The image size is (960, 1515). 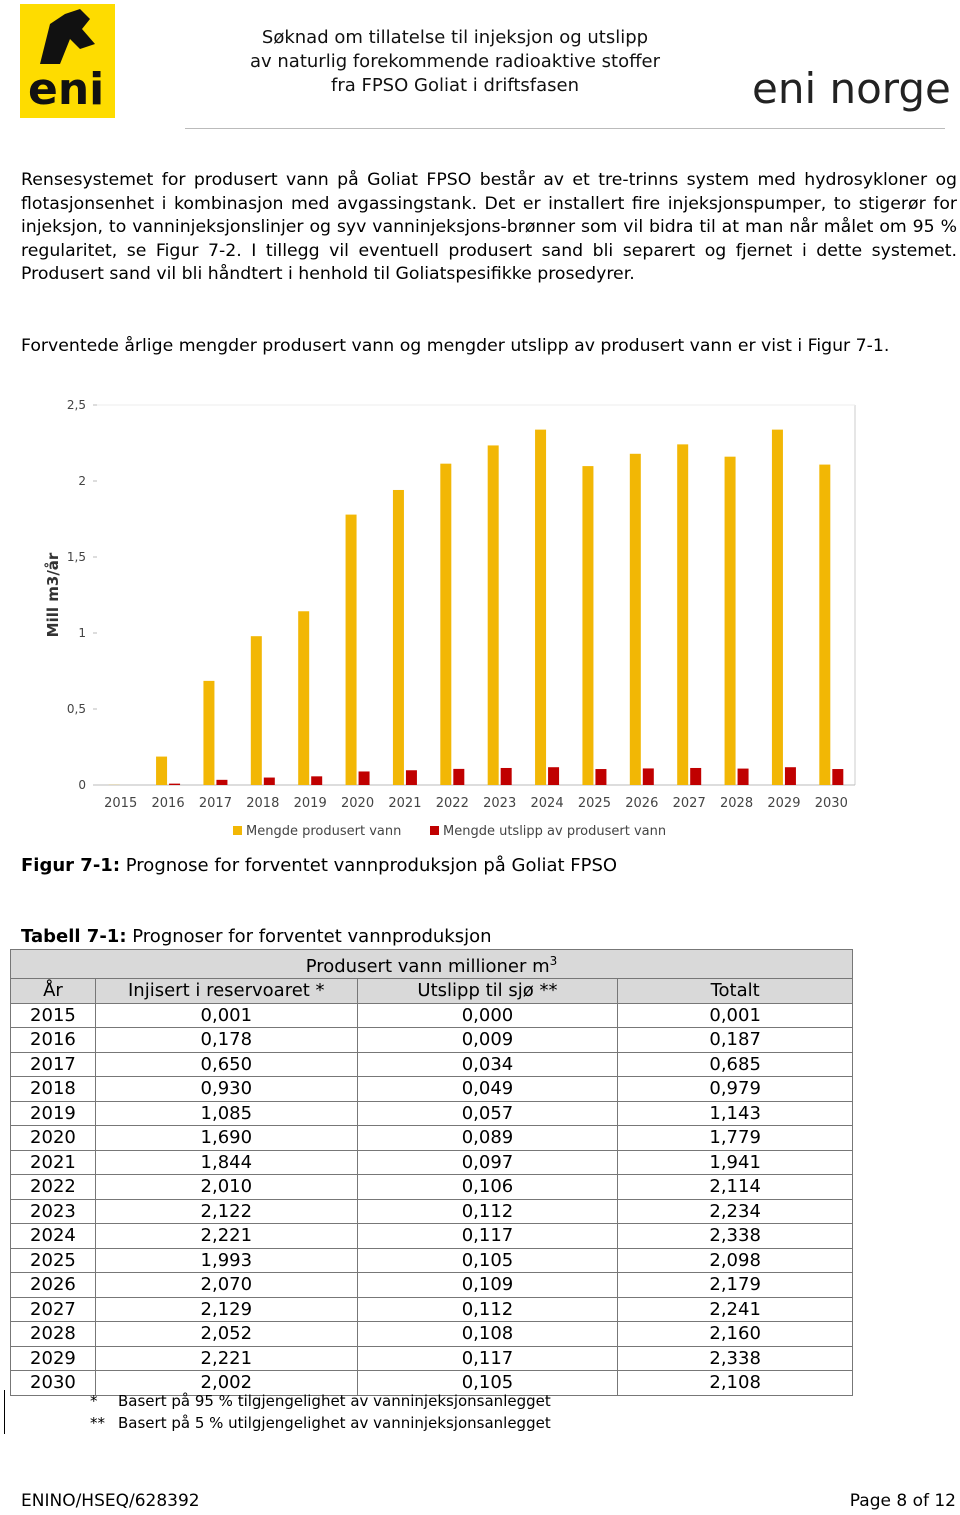 What do you see at coordinates (487, 1162) in the screenshot?
I see `table-cell: 0,097` at bounding box center [487, 1162].